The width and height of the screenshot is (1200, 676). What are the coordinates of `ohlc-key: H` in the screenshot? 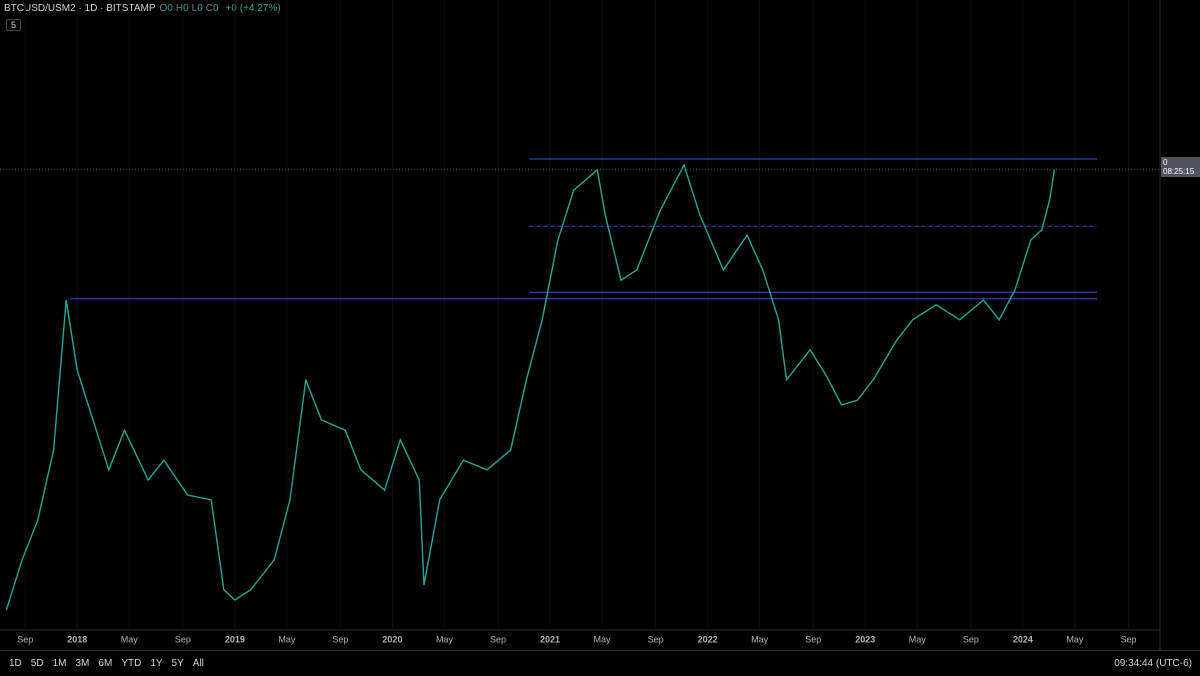 It's located at (179, 8).